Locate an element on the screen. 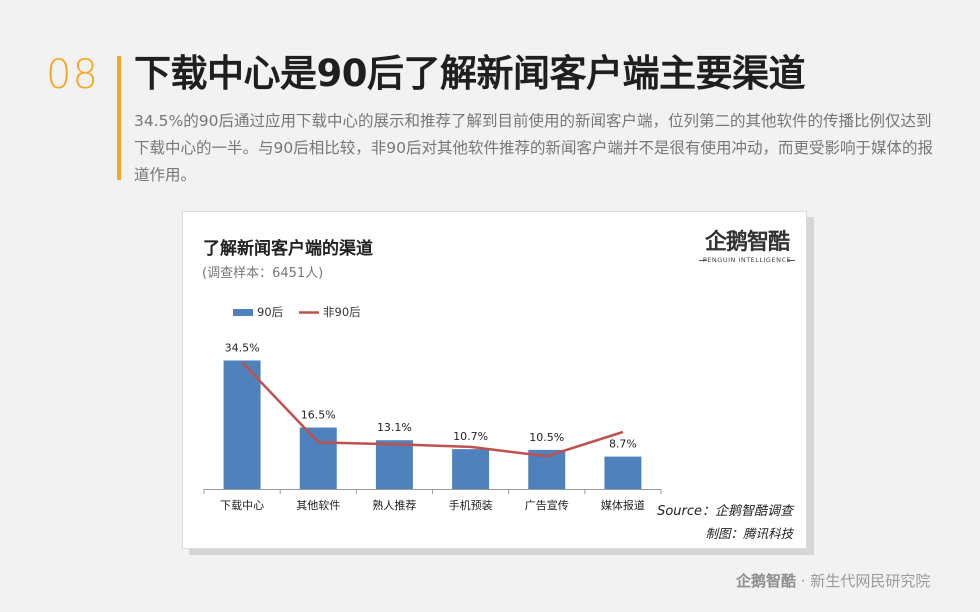  page-headline: 下载中心是90后了解新闻客户端主要渠道 is located at coordinates (470, 73).